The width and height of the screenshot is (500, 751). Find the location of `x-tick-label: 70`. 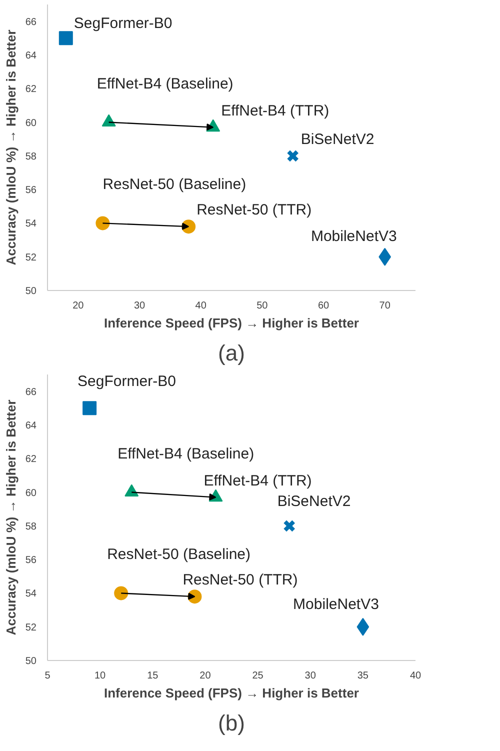

x-tick-label: 70 is located at coordinates (385, 306).